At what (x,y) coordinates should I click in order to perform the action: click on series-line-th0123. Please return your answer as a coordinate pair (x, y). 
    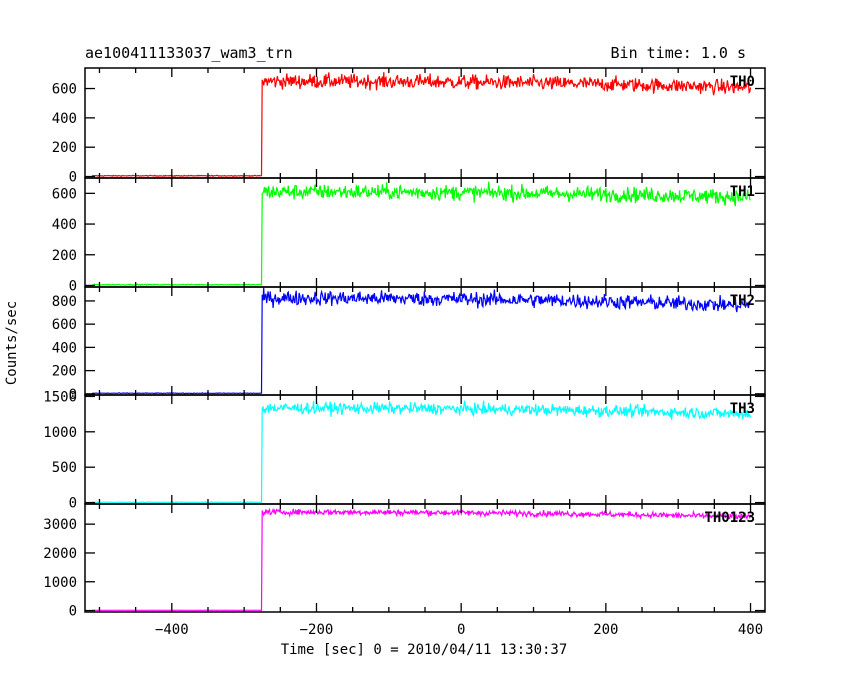
    Looking at the image, I should click on (422, 559).